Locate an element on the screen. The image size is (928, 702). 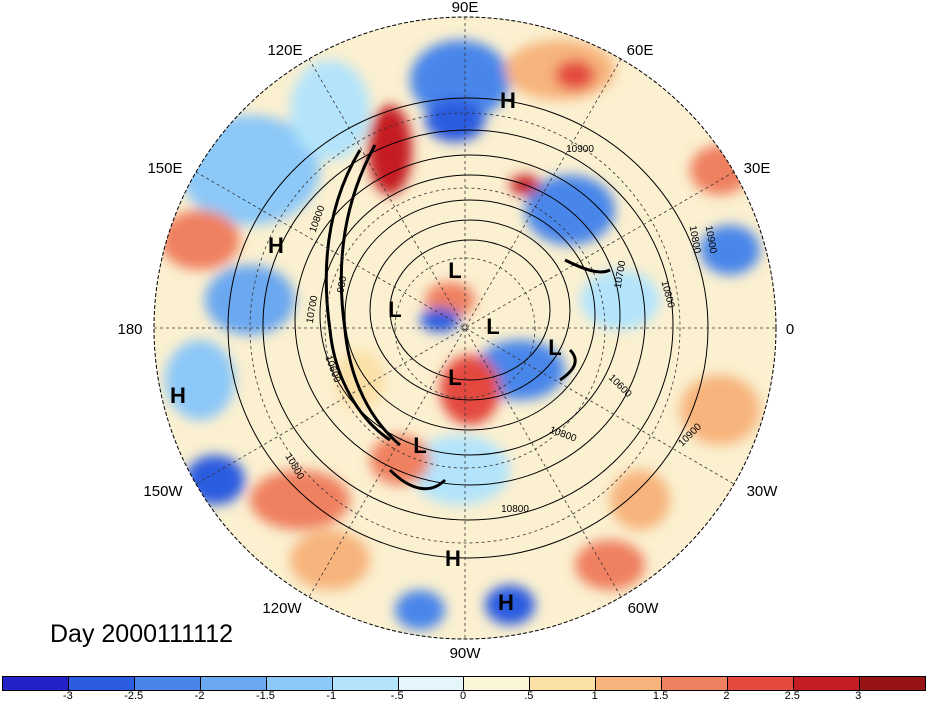
colorbar-tick-label: 1 is located at coordinates (594, 696).